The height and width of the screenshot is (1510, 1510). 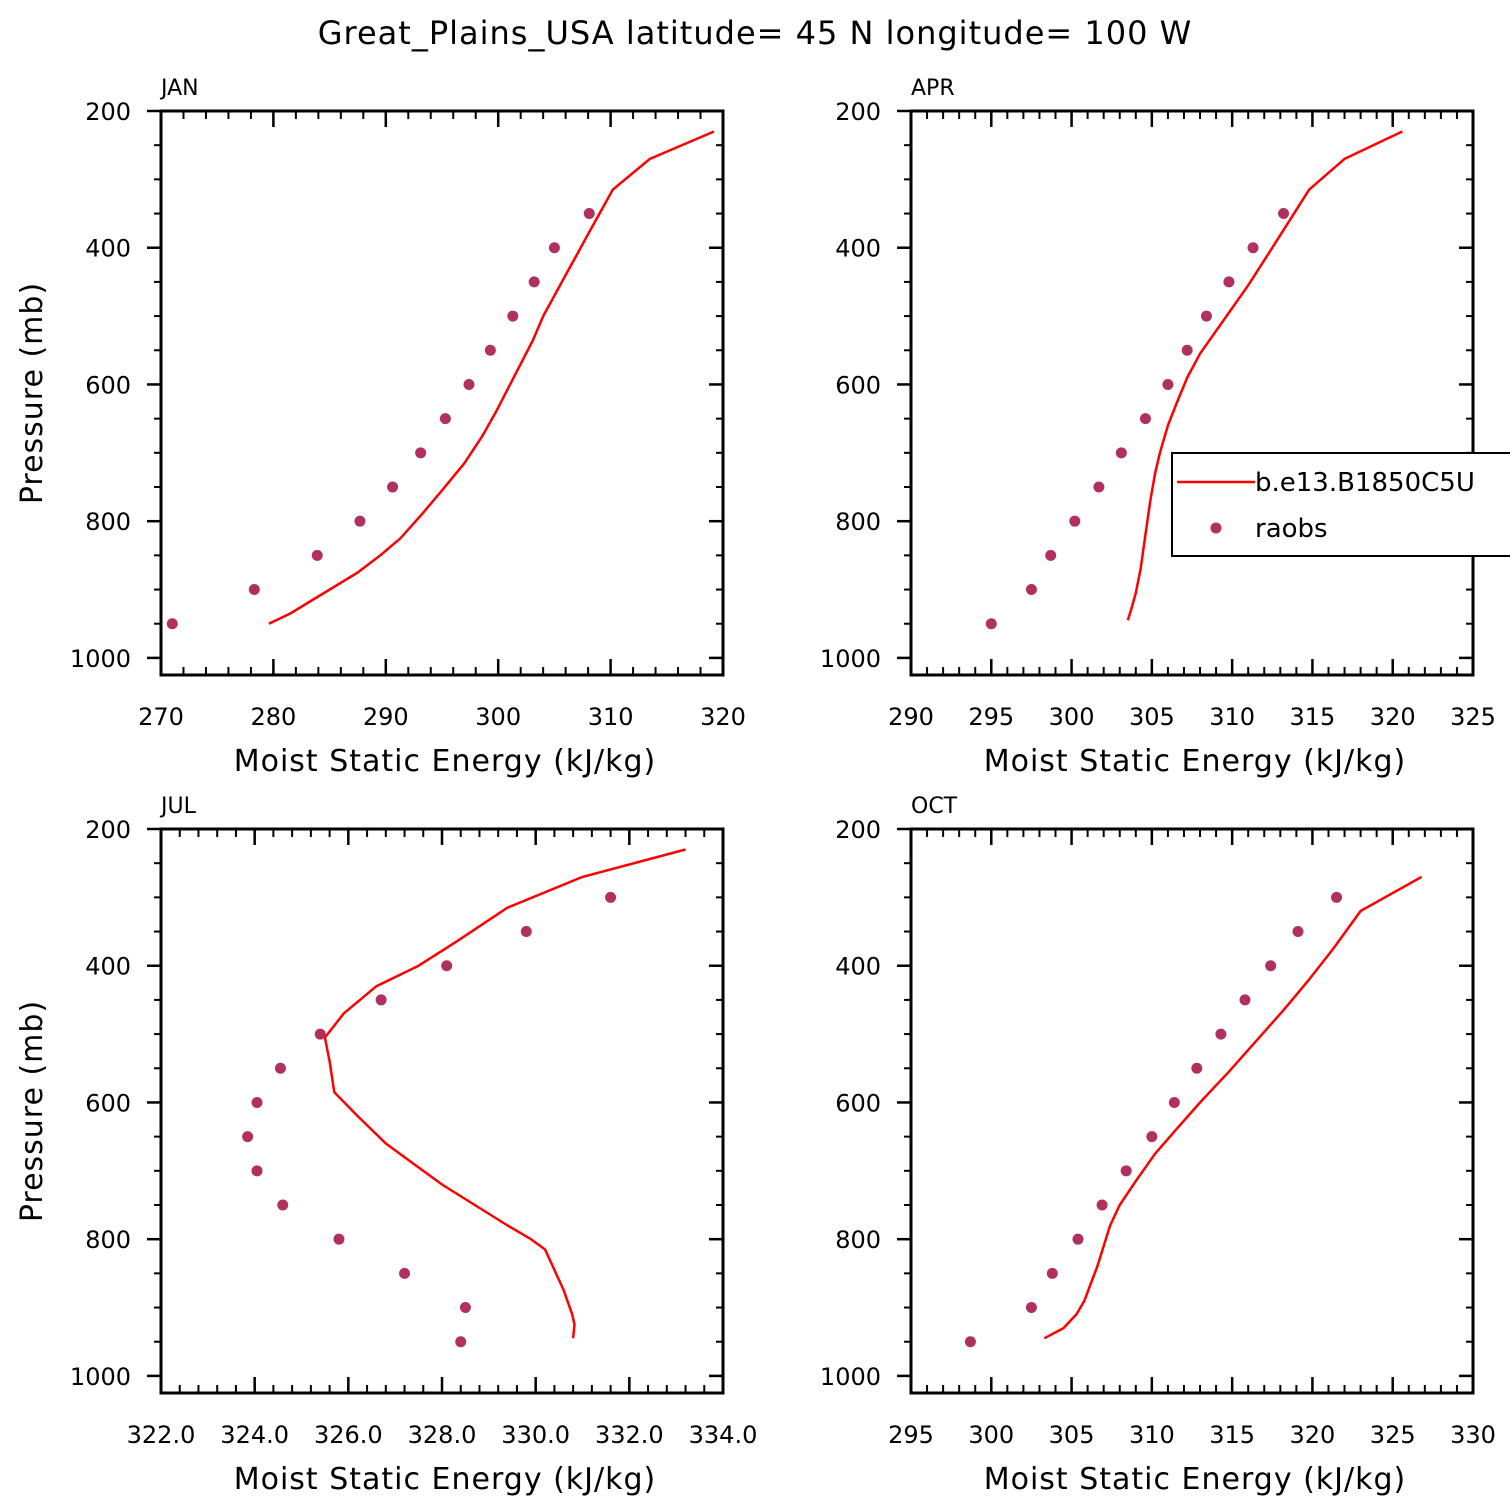 What do you see at coordinates (1232, 1435) in the screenshot?
I see `x-tick-label: 315` at bounding box center [1232, 1435].